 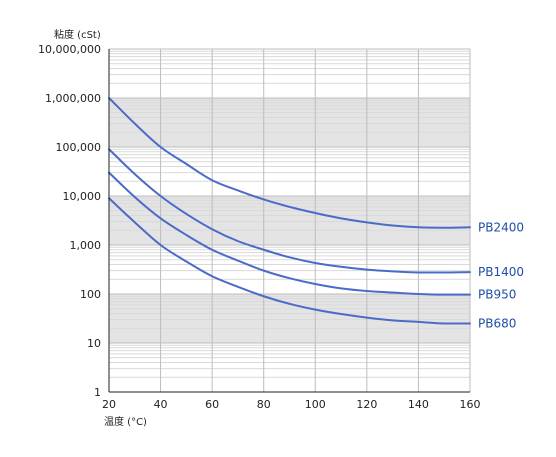 I want to click on x-tick-label: 80, so click(x=264, y=404).